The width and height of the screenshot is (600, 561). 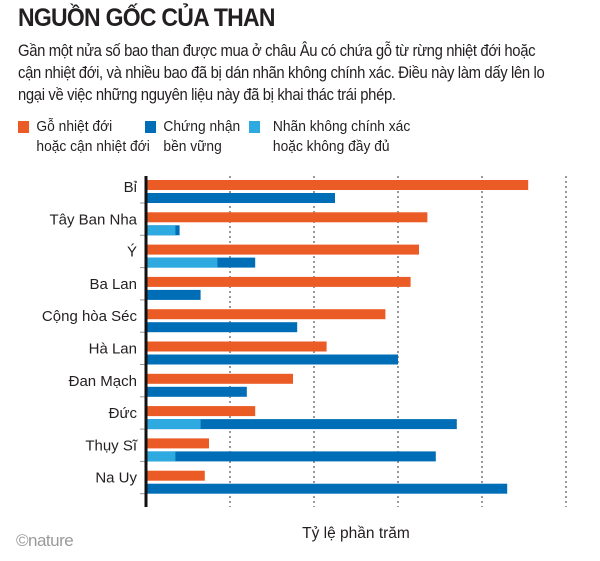 I want to click on legend-swatch-mislabeled, so click(x=255, y=127).